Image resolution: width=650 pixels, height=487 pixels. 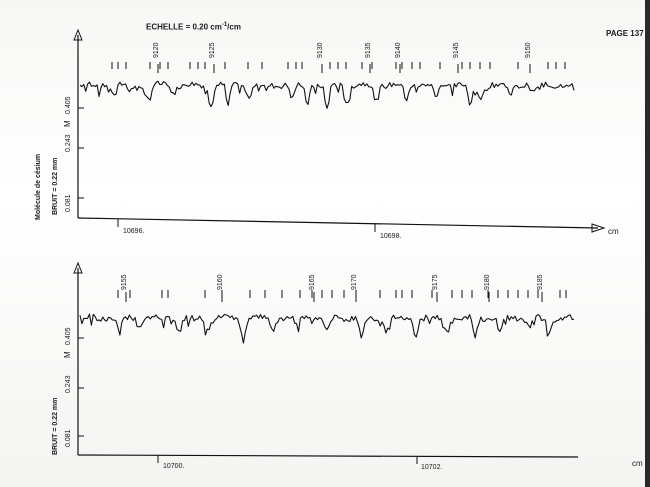 What do you see at coordinates (68, 438) in the screenshot?
I see `plot2-y-tick-label-081: 0.081` at bounding box center [68, 438].